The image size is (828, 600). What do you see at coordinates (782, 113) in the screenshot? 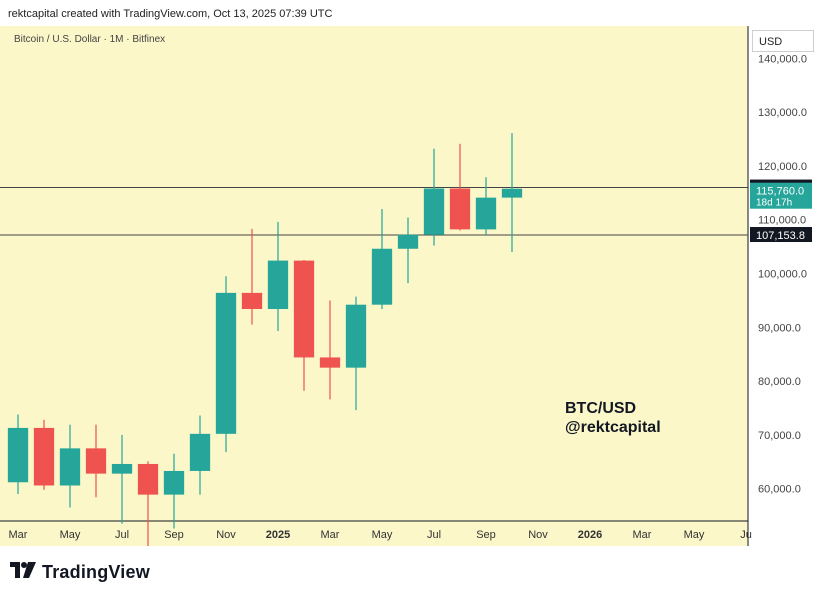
I see `price-tick-label: 130,000.0` at bounding box center [782, 113].